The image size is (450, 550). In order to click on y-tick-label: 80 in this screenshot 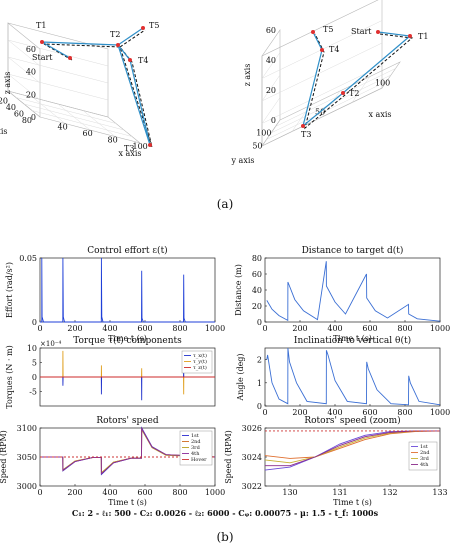, I will do `click(257, 258)`.